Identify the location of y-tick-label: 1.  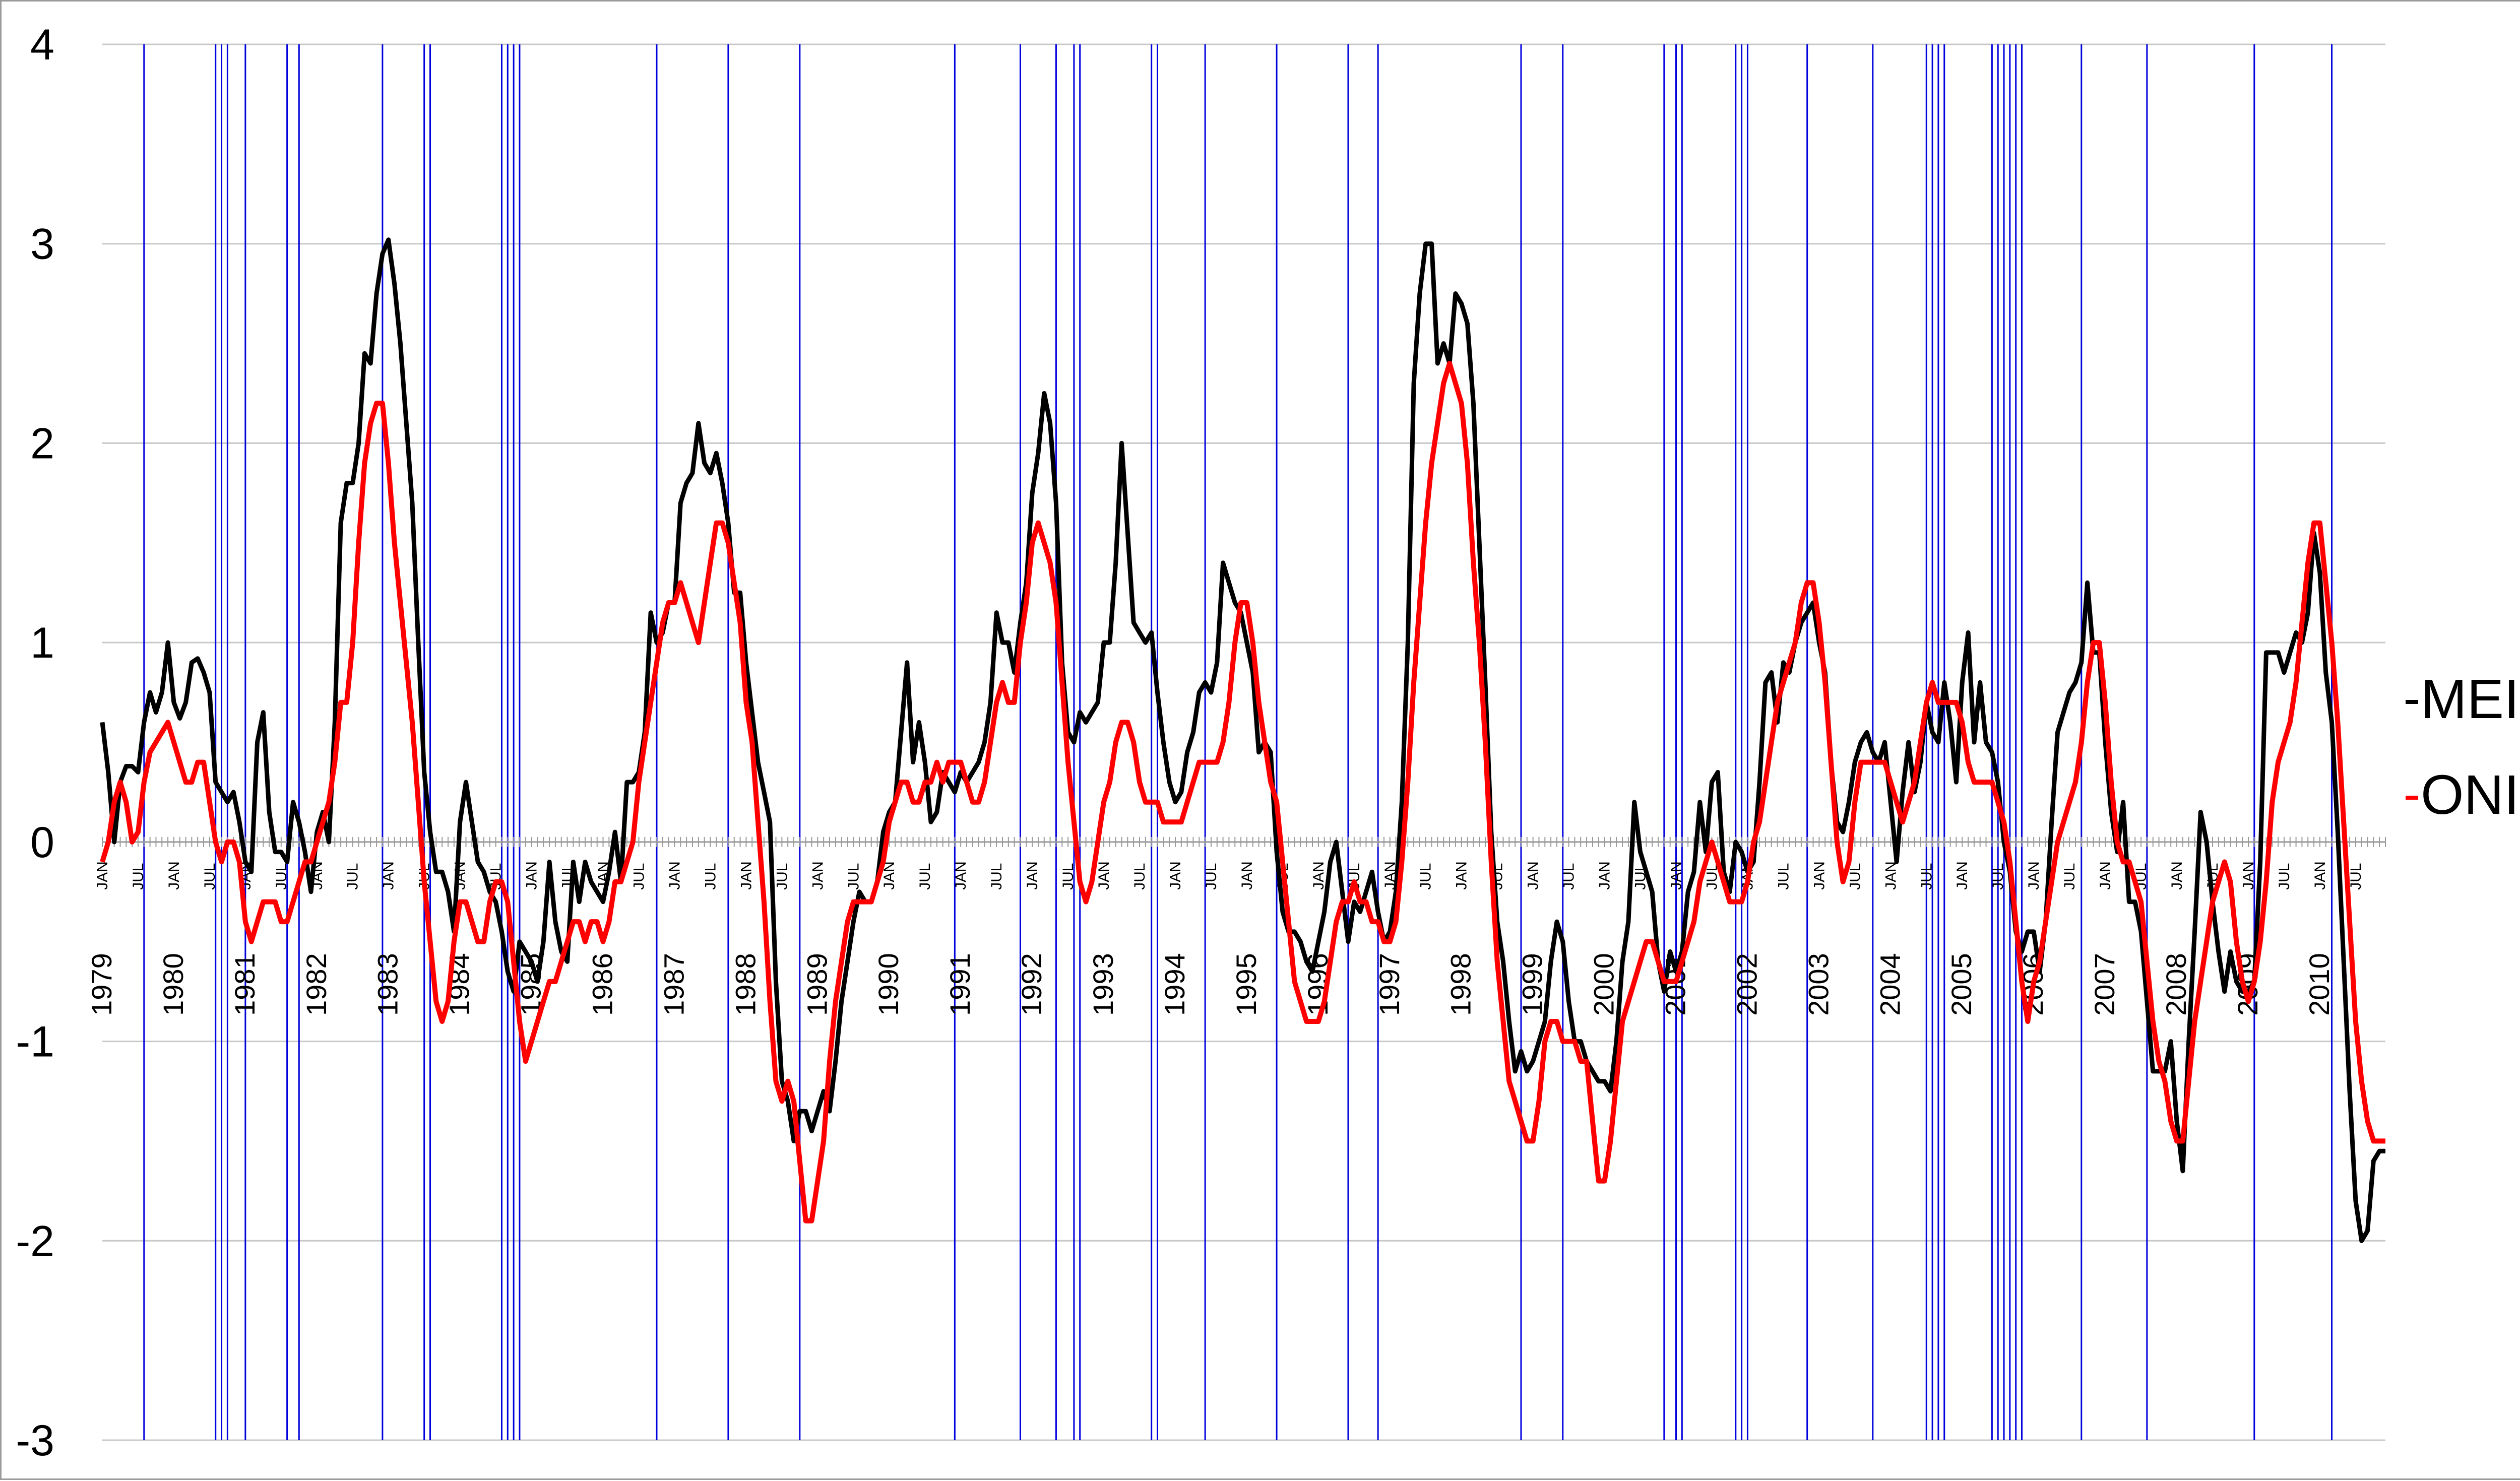
(42, 643).